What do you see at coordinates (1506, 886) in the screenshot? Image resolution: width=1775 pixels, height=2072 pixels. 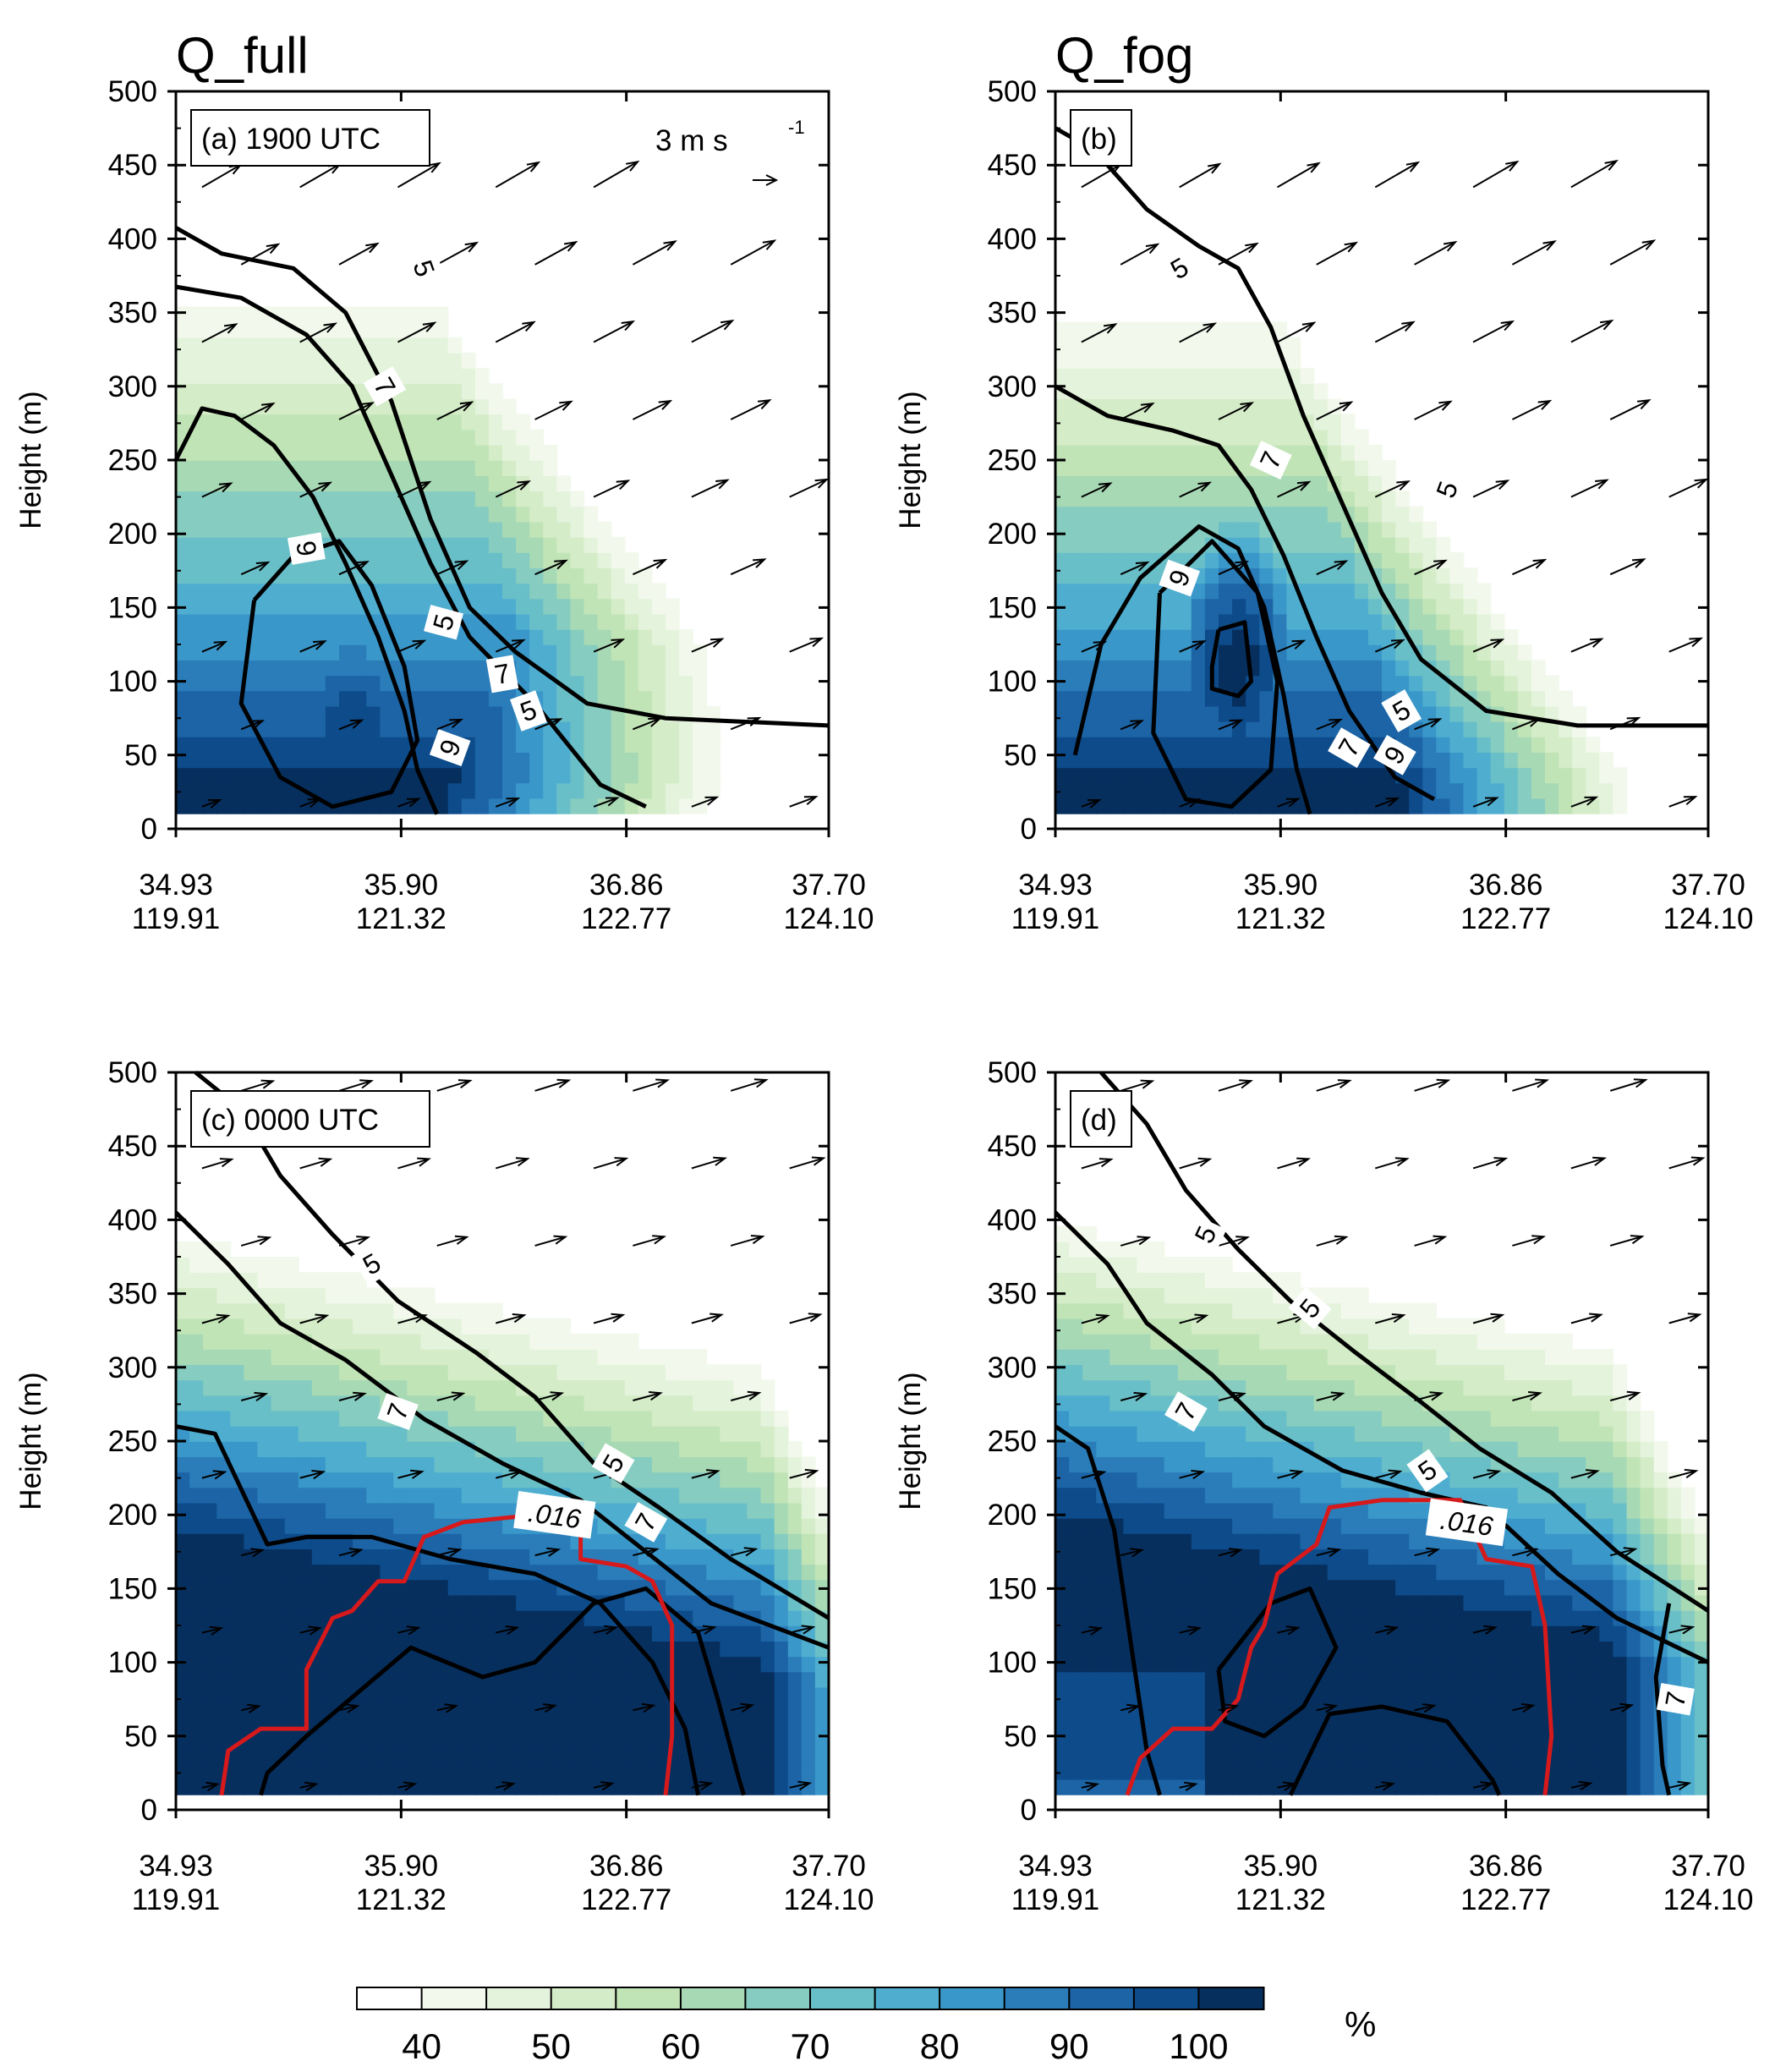 I see `x-tick-lat: 36.86` at bounding box center [1506, 886].